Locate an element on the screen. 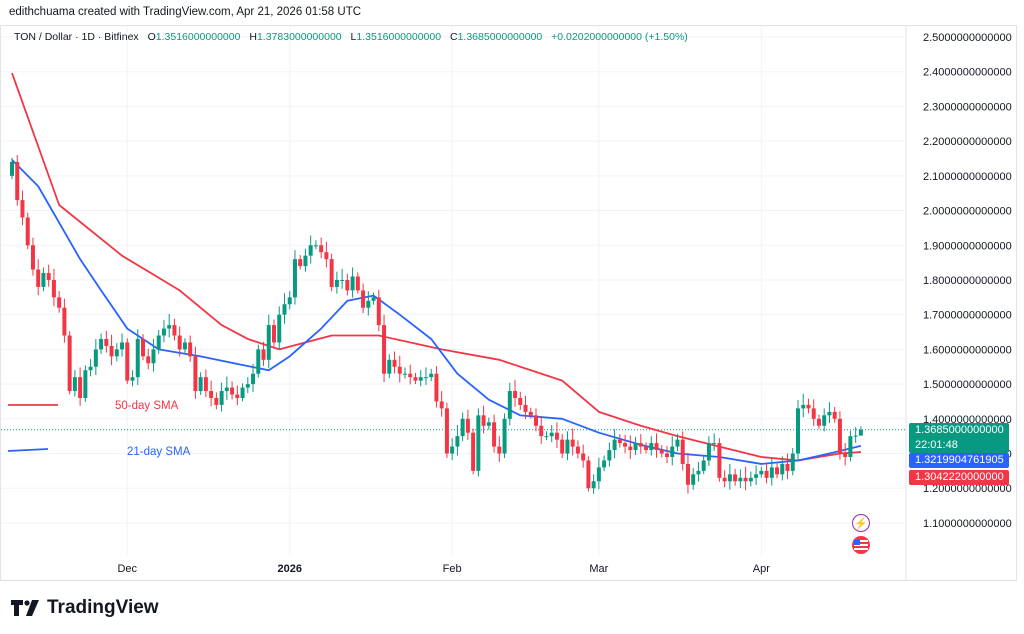  change-value: +0.0202000000000 (+1.50%) is located at coordinates (619, 37).